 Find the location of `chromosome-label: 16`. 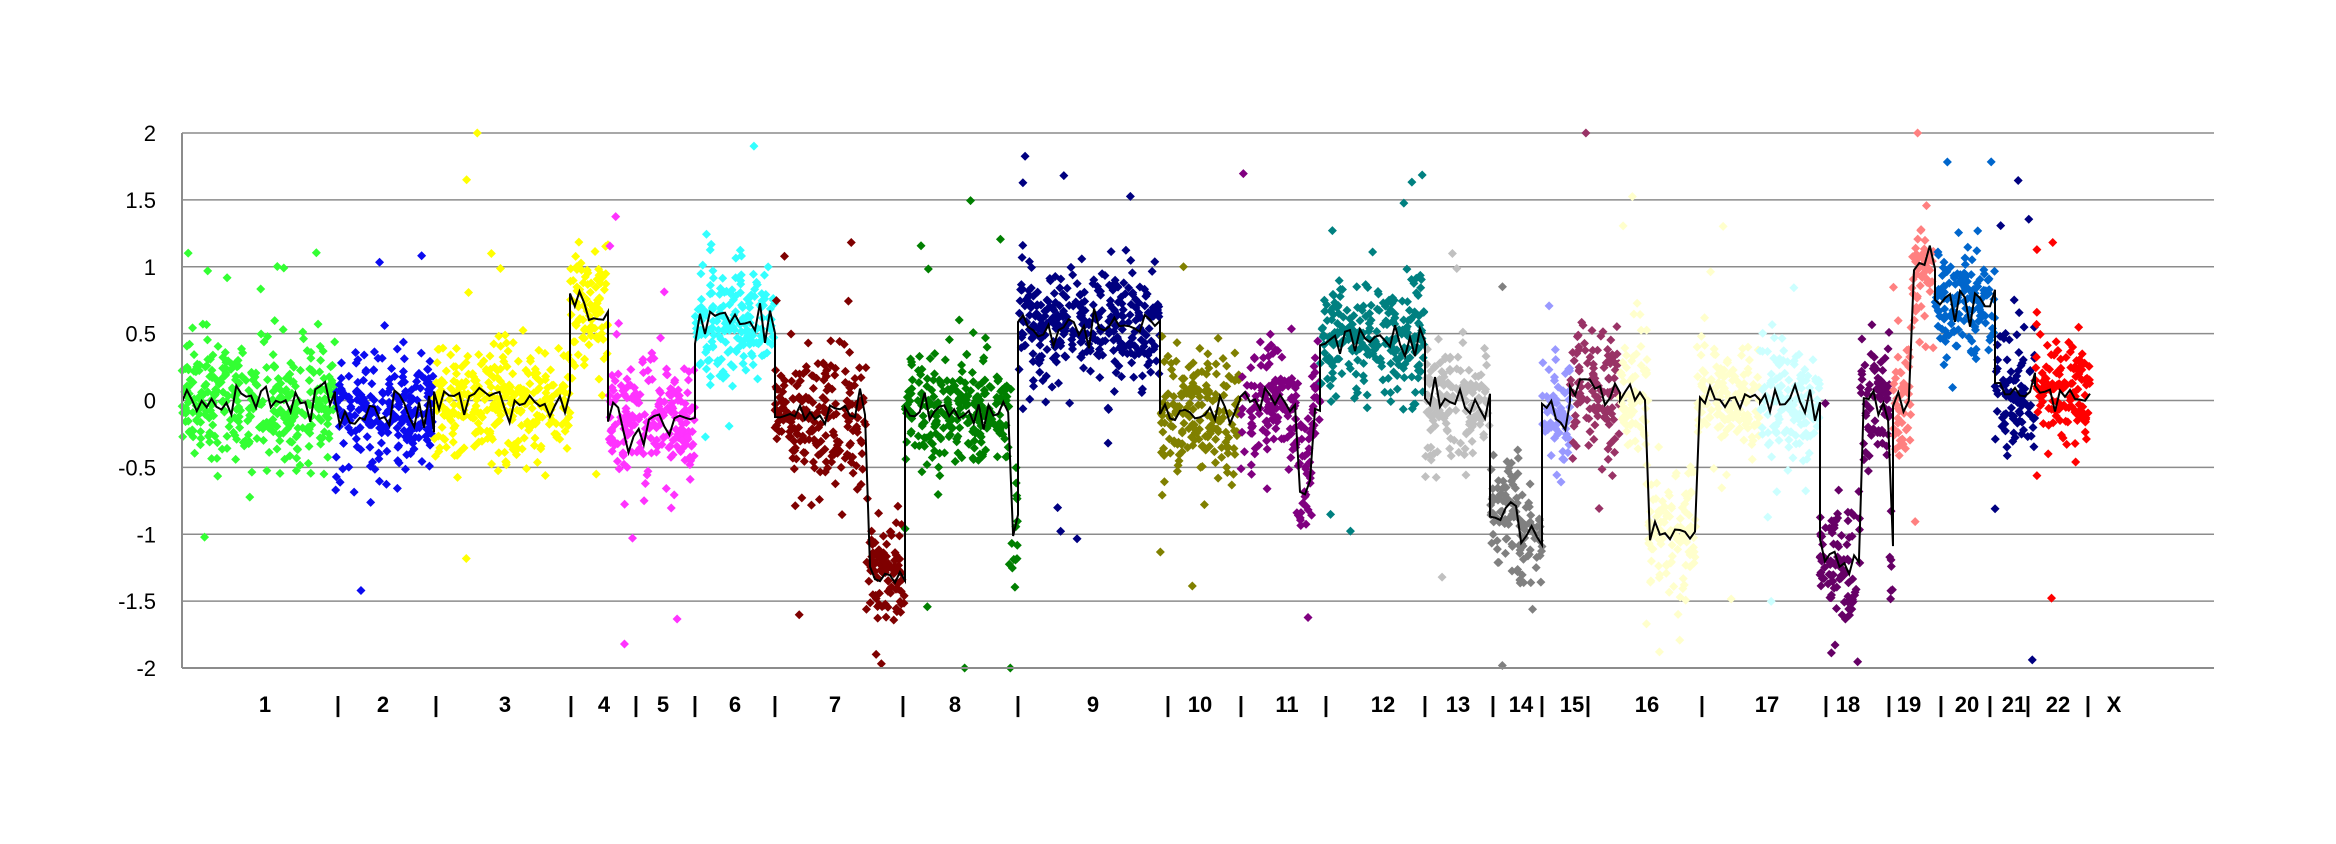

chromosome-label: 16 is located at coordinates (1647, 704).